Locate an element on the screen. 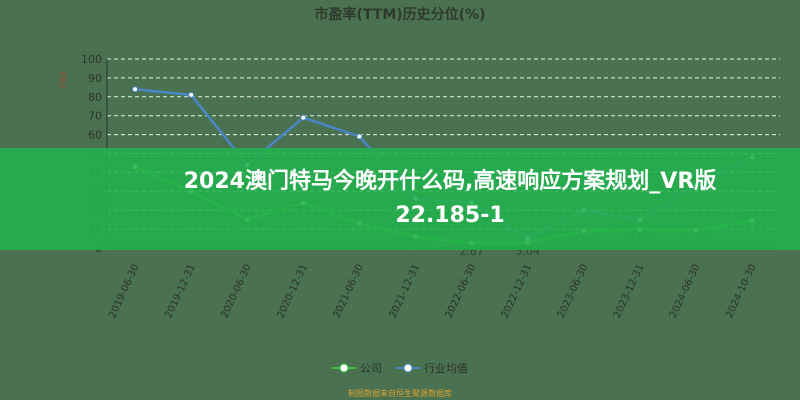 The image size is (800, 400). x-tick-label: 2022-12-31 is located at coordinates (517, 291).